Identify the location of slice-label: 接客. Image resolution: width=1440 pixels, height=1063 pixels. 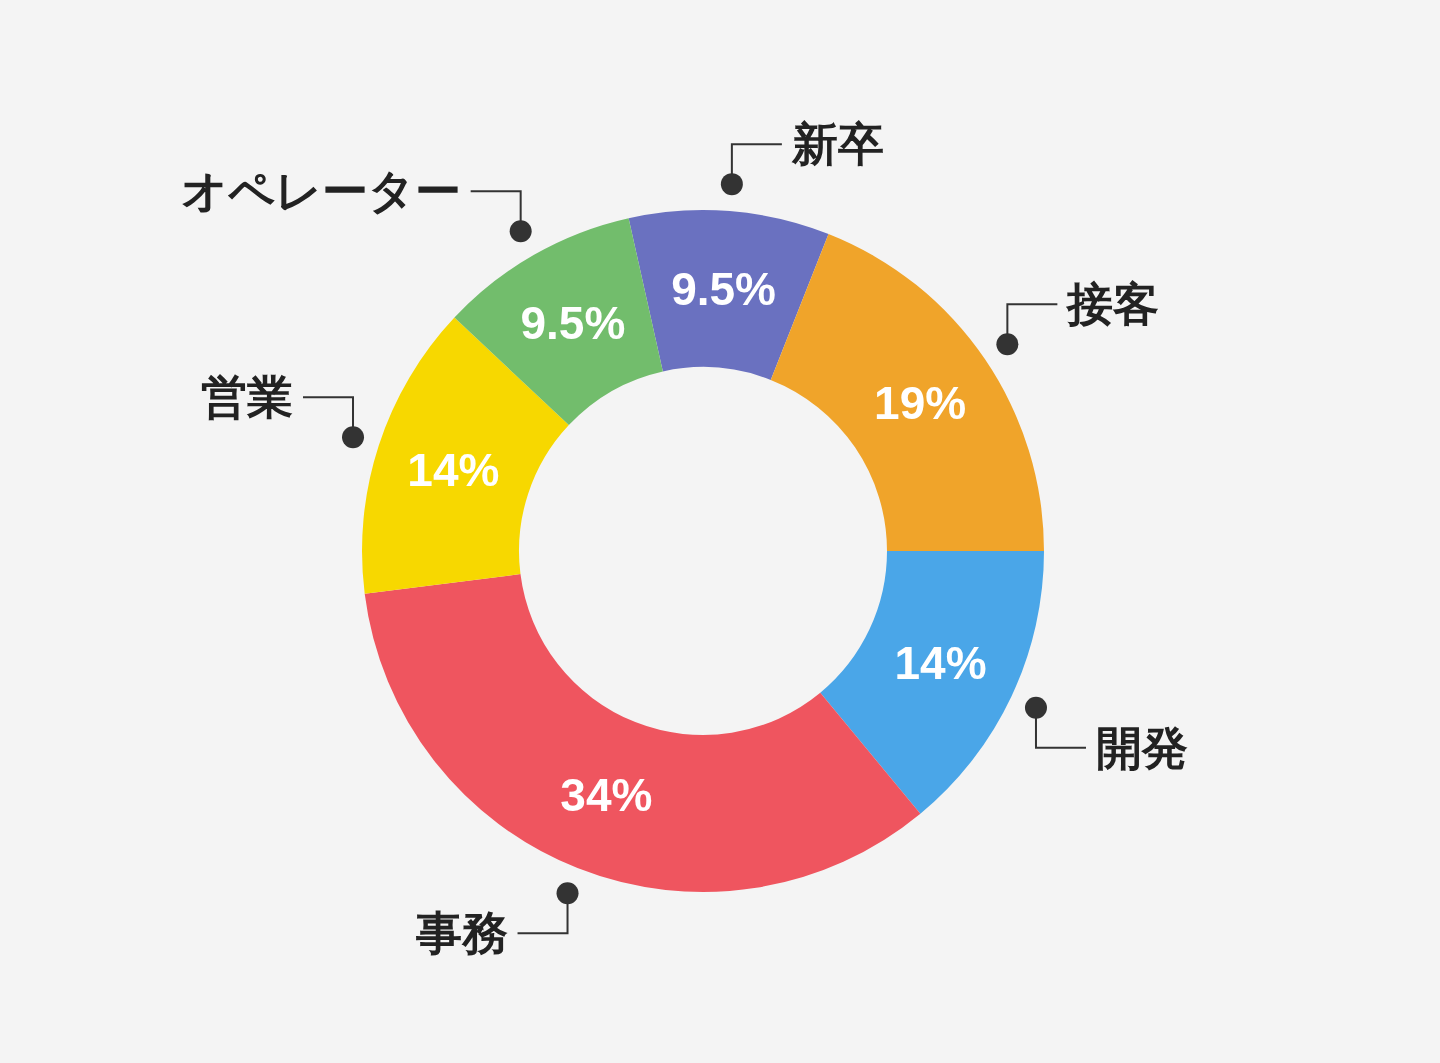
(1112, 304).